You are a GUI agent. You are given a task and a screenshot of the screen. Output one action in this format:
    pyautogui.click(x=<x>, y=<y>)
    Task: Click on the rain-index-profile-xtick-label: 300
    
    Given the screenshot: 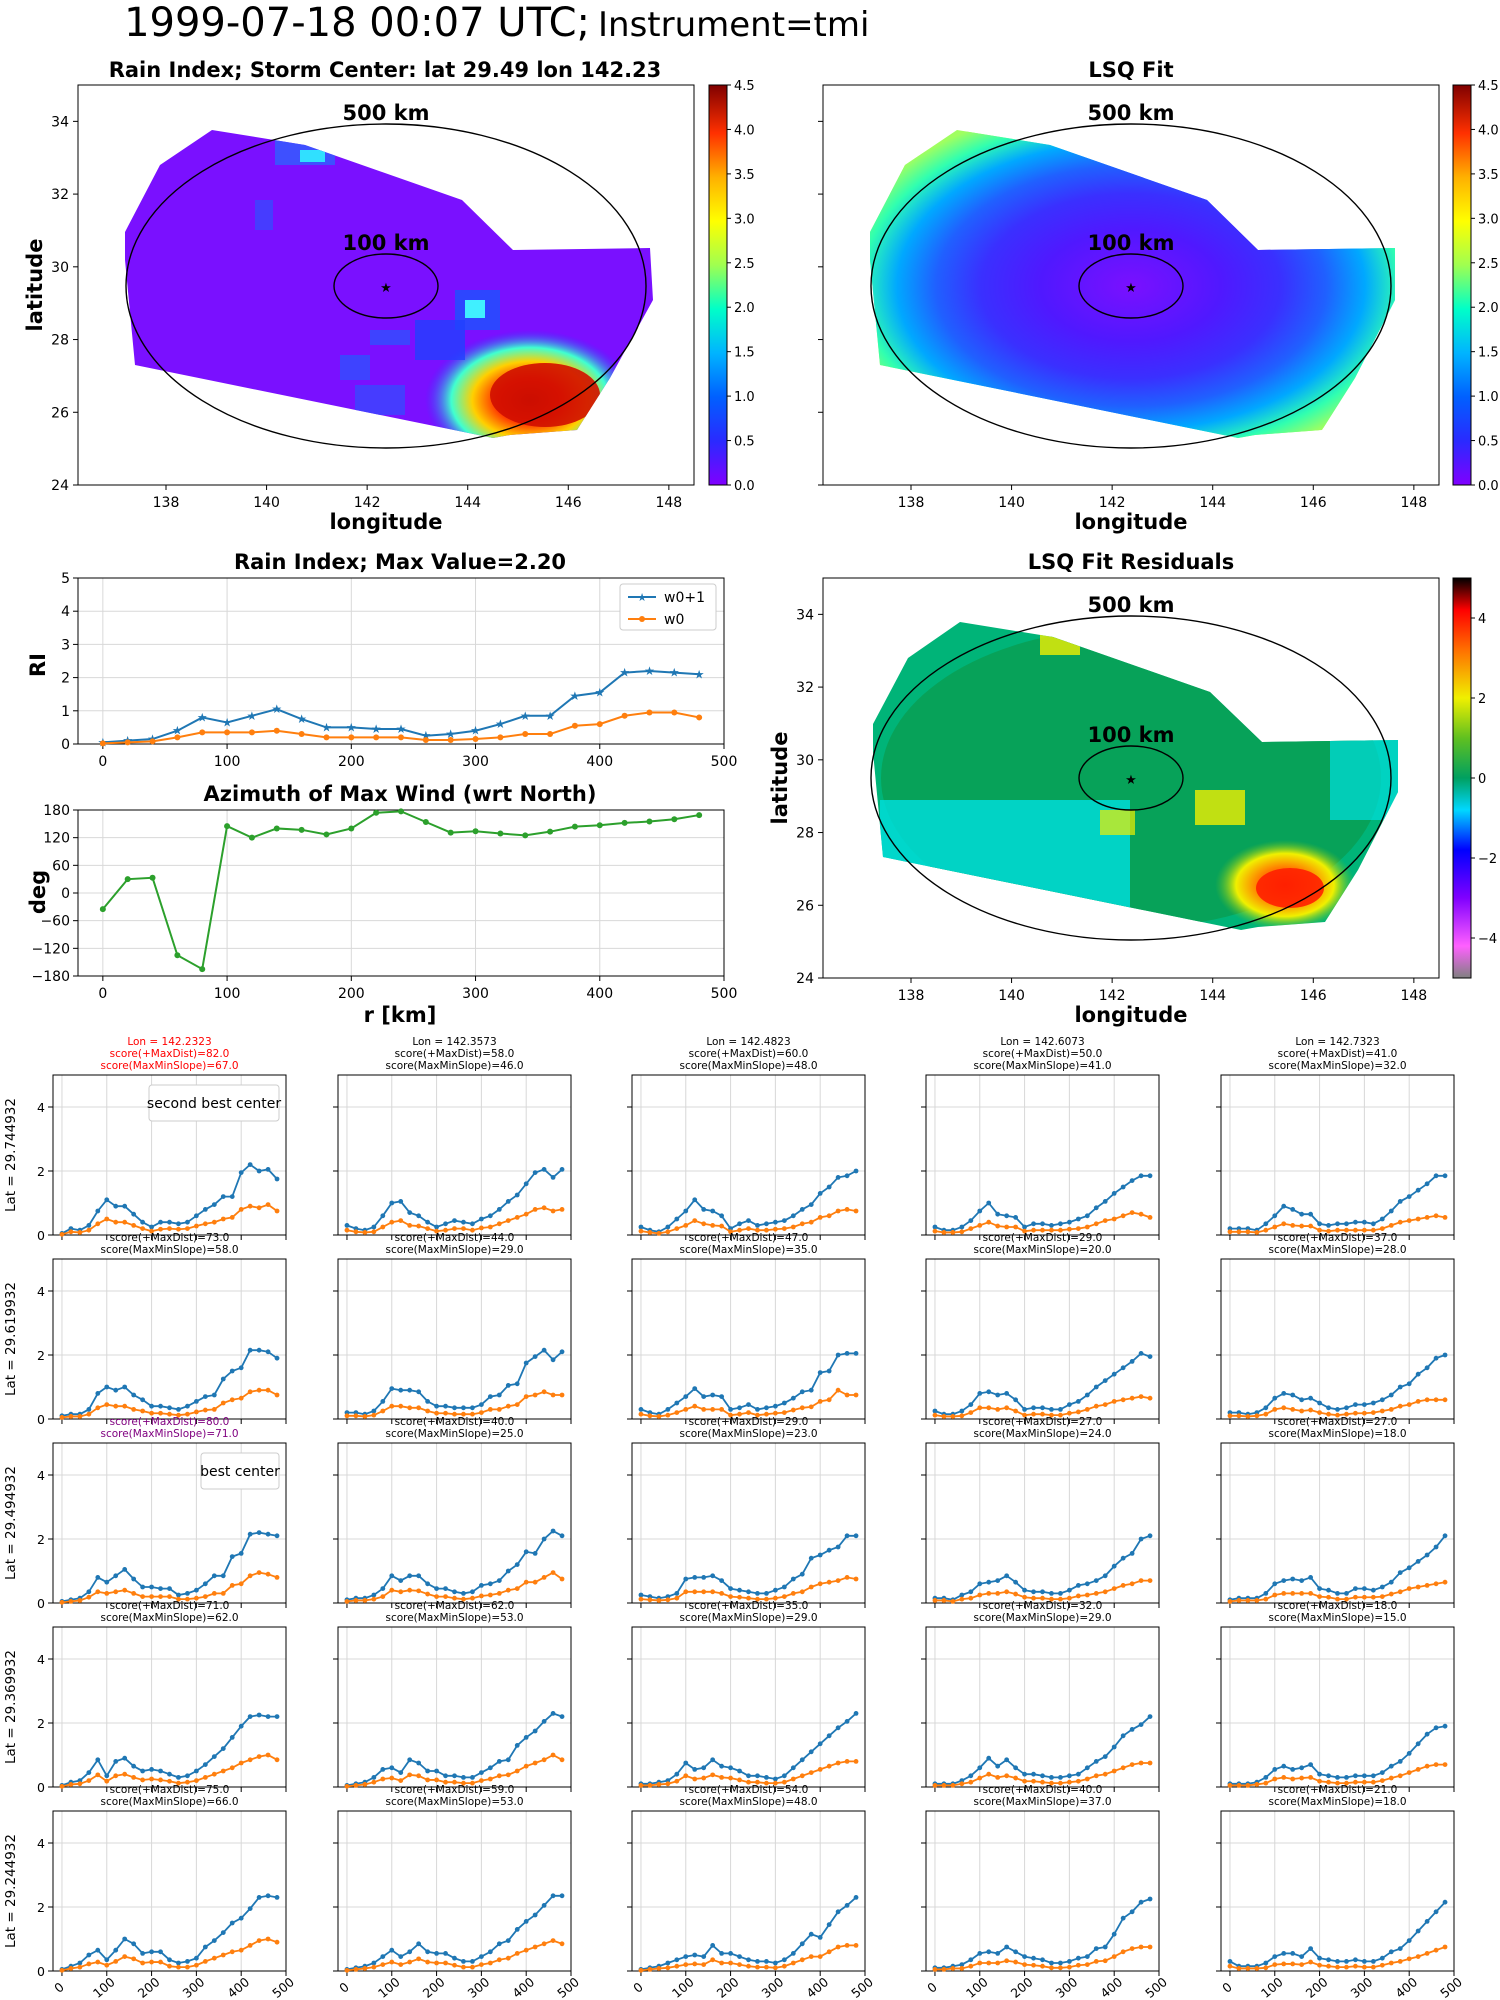 What is the action you would take?
    pyautogui.click(x=475, y=762)
    